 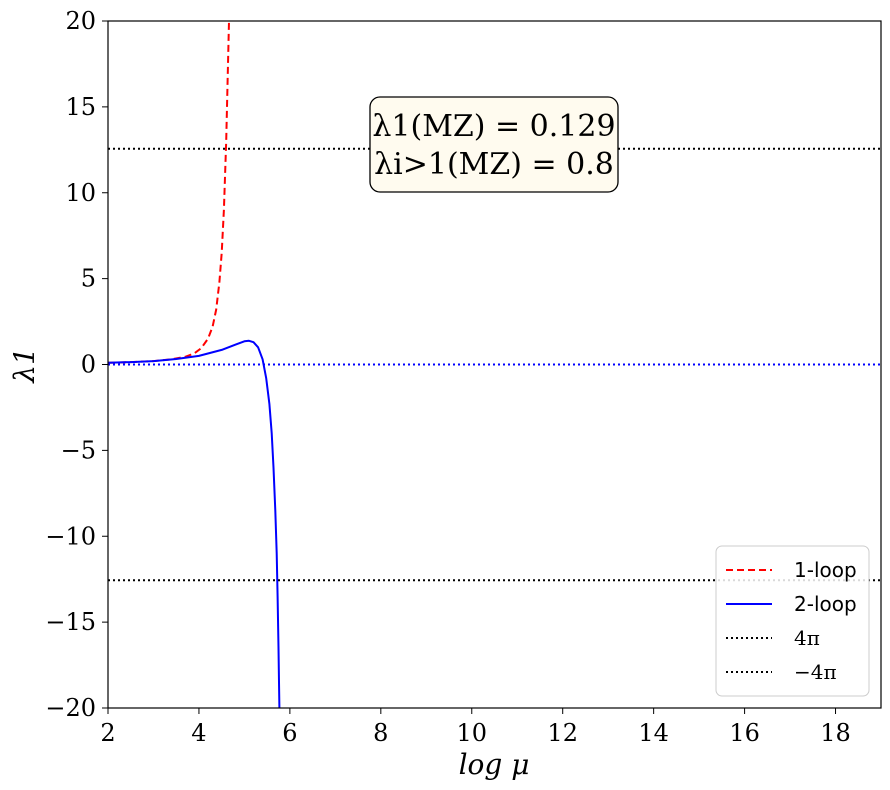 I want to click on y-tick-label: 0, so click(x=88, y=365).